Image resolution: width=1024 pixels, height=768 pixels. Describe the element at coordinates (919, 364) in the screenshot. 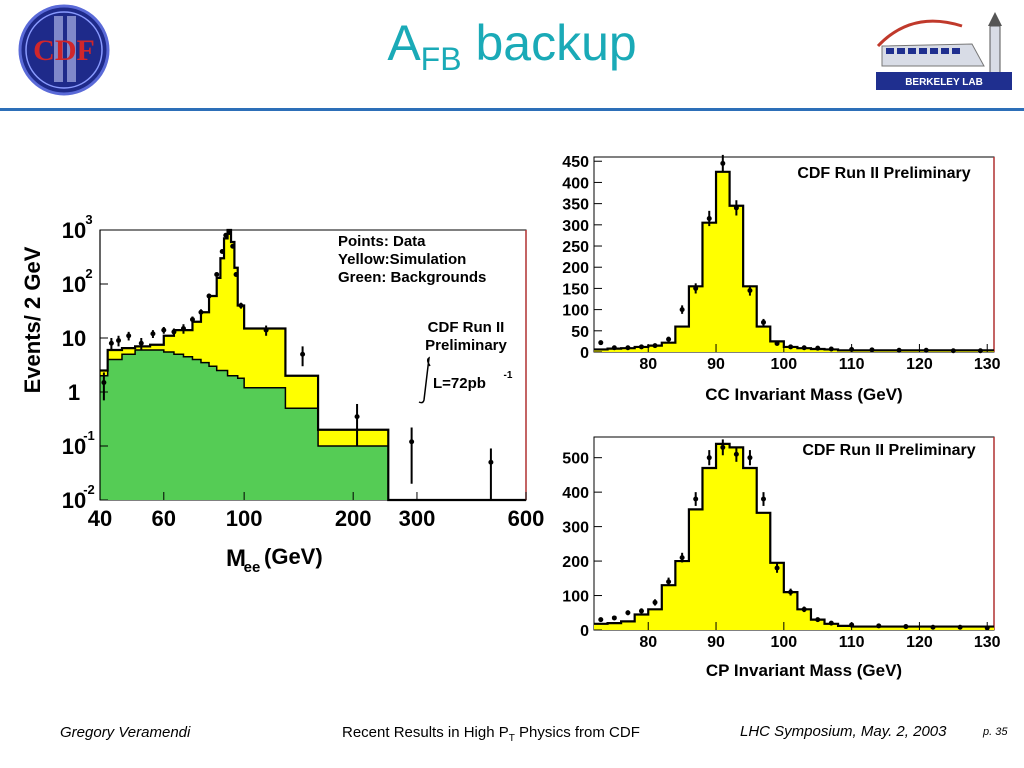

I see `x-tick-label: 120` at that location.